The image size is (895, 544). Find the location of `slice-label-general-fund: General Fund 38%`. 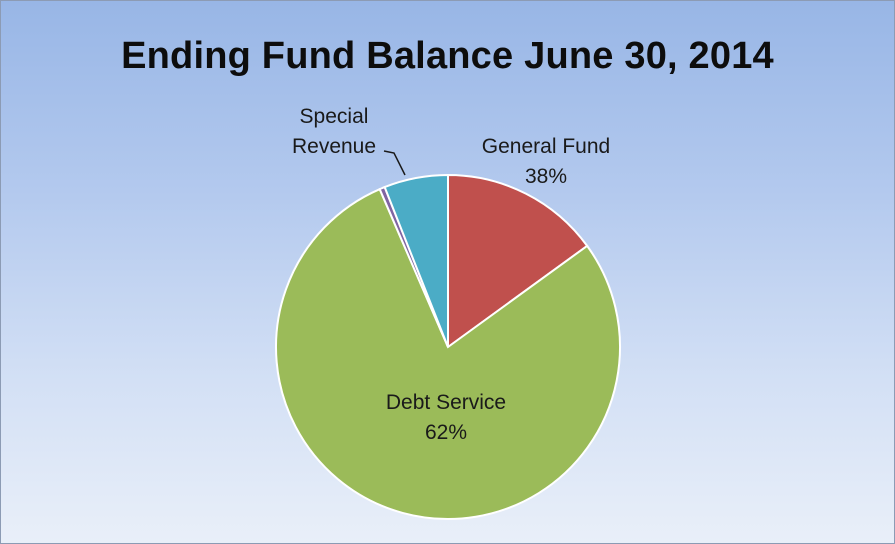

slice-label-general-fund: General Fund 38% is located at coordinates (546, 161).